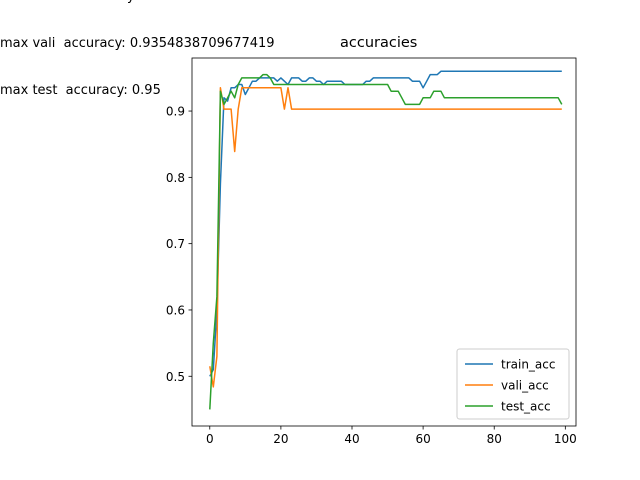  What do you see at coordinates (175, 377) in the screenshot?
I see `y-tick-label: 0.5` at bounding box center [175, 377].